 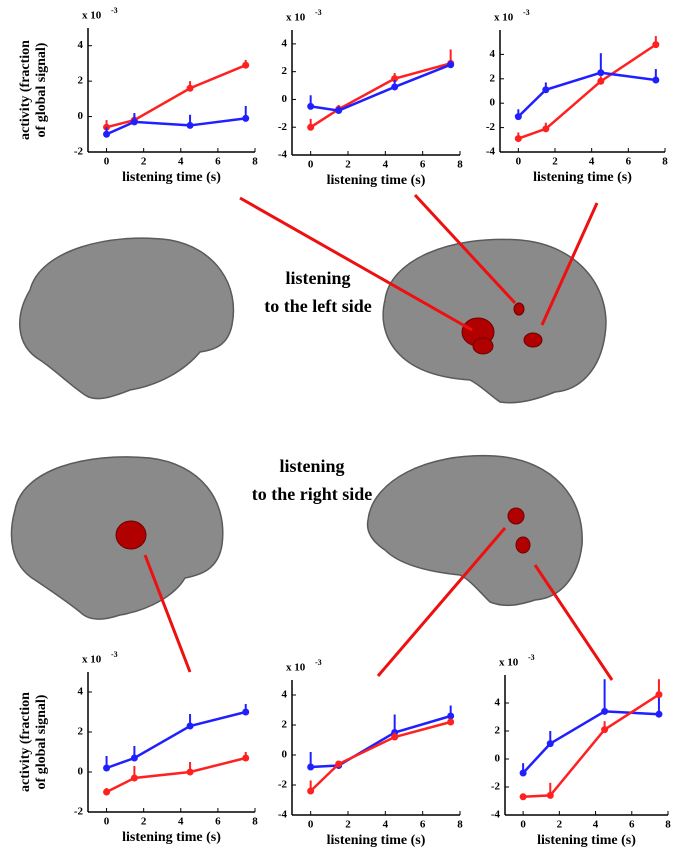 What do you see at coordinates (494, 321) in the screenshot?
I see `brain` at bounding box center [494, 321].